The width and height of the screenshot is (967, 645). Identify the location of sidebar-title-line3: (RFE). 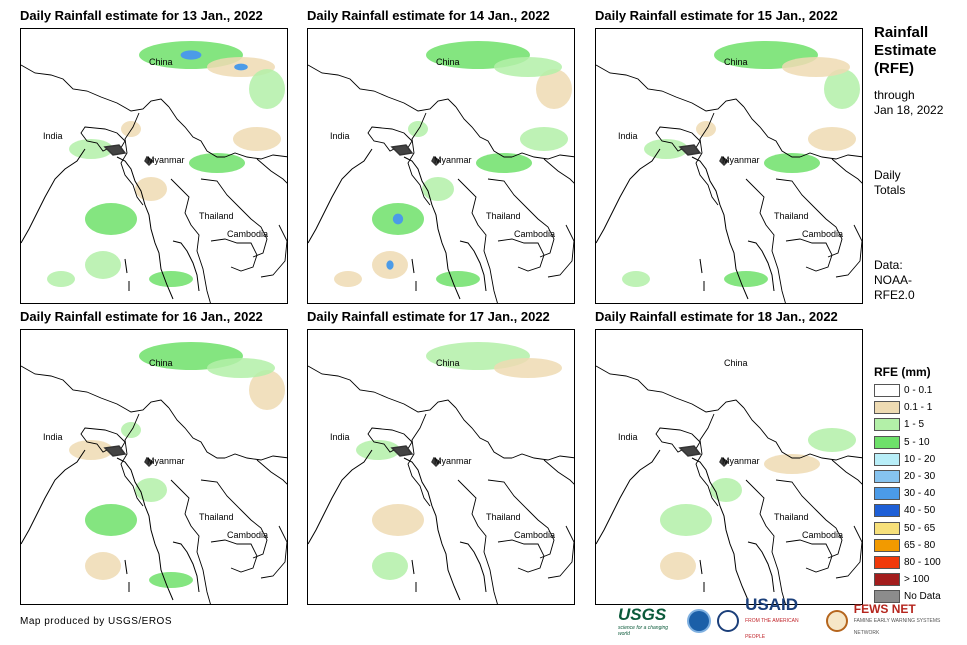
(894, 68).